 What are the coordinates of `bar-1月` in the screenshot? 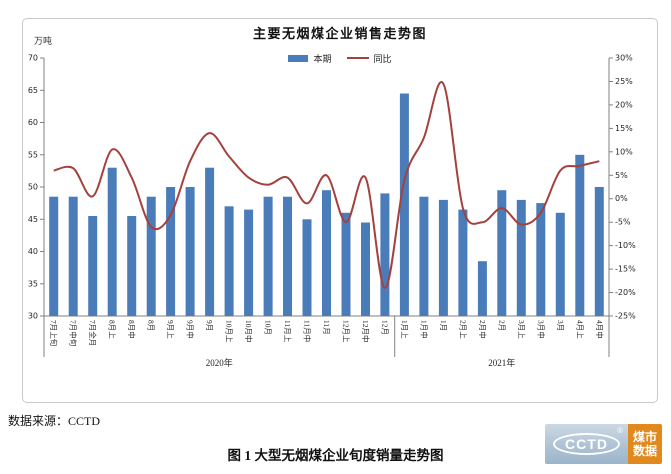 It's located at (443, 257).